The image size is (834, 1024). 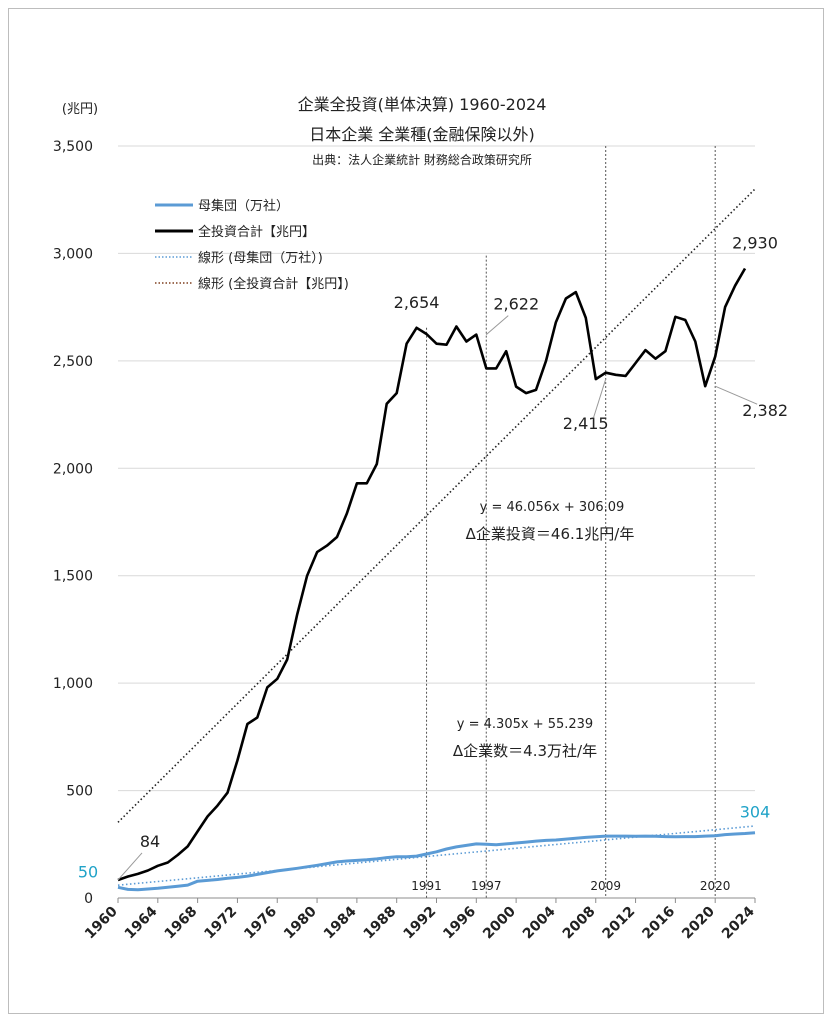 What do you see at coordinates (755, 812) in the screenshot?
I see `data-label: 304` at bounding box center [755, 812].